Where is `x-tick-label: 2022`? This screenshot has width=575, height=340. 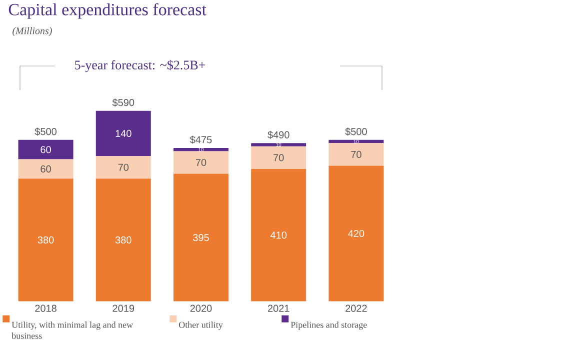
x-tick-label: 2022 is located at coordinates (356, 308).